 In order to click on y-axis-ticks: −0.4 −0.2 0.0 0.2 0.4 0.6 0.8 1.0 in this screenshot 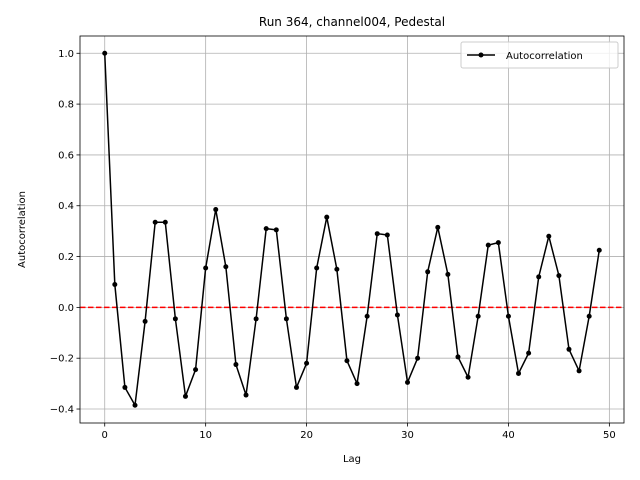, I will do `click(65, 232)`.